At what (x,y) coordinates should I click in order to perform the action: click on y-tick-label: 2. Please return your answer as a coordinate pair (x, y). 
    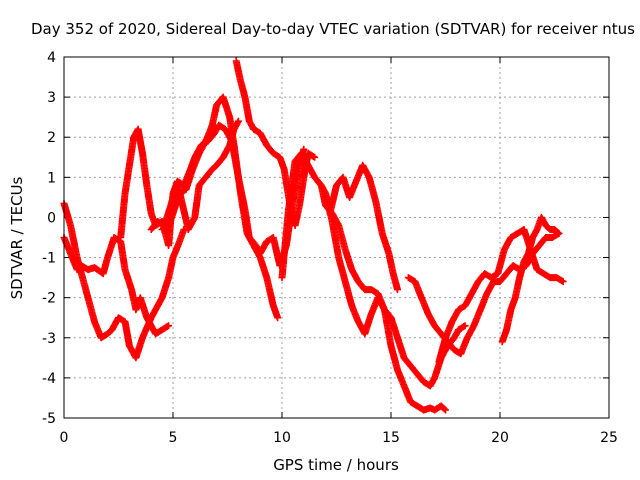
    Looking at the image, I should click on (51, 138).